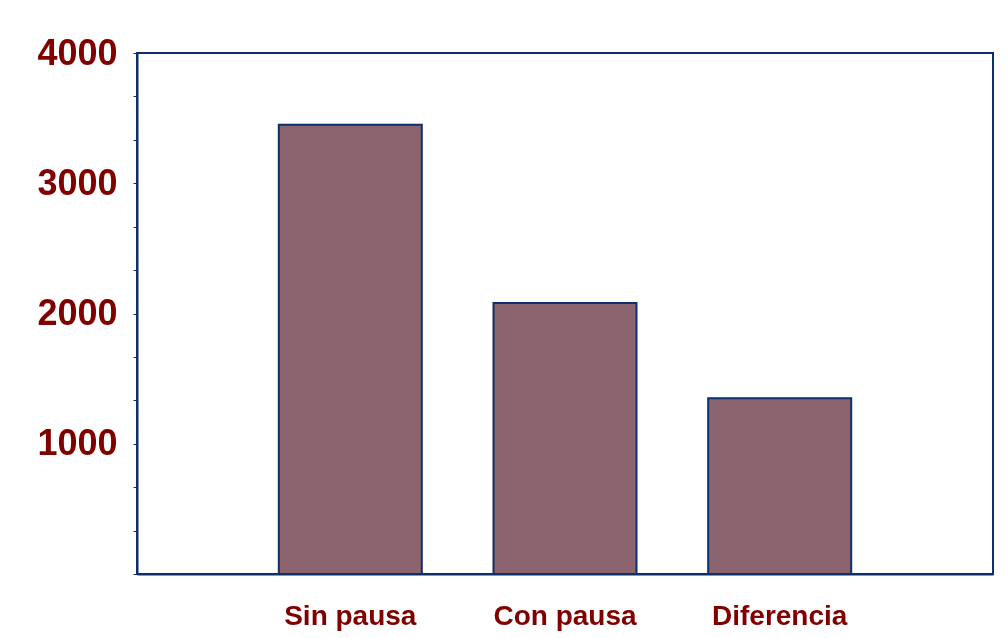  Describe the element at coordinates (77, 443) in the screenshot. I see `y-tick-label: 1000` at that location.